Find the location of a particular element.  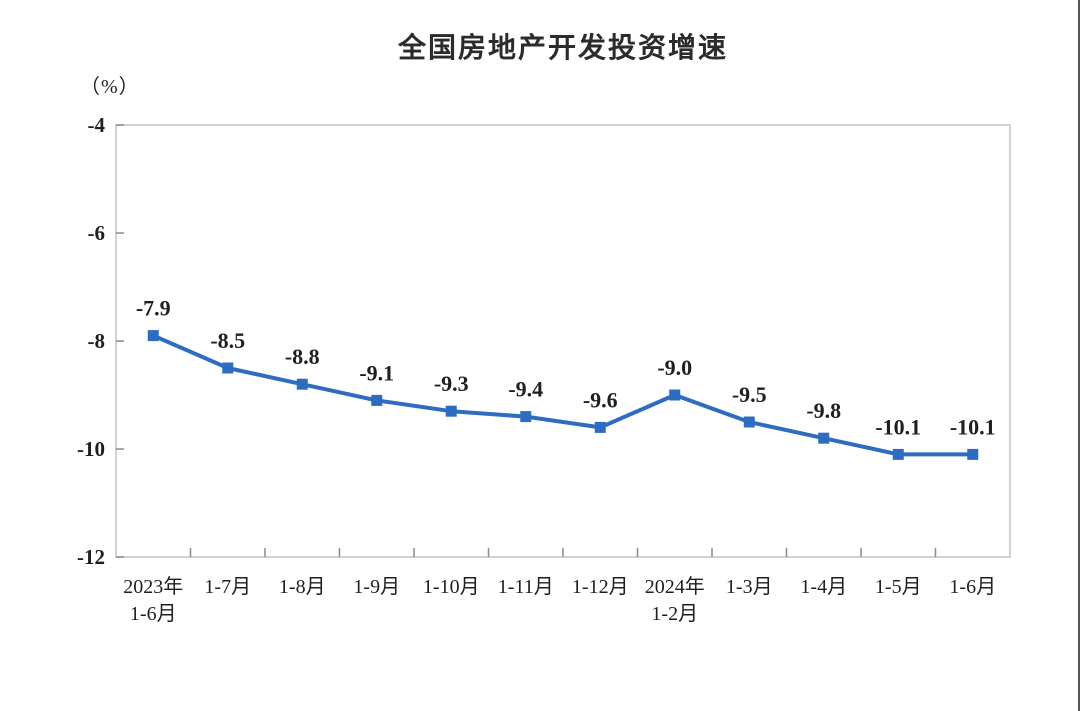

y-tick-label: -4 is located at coordinates (97, 125).